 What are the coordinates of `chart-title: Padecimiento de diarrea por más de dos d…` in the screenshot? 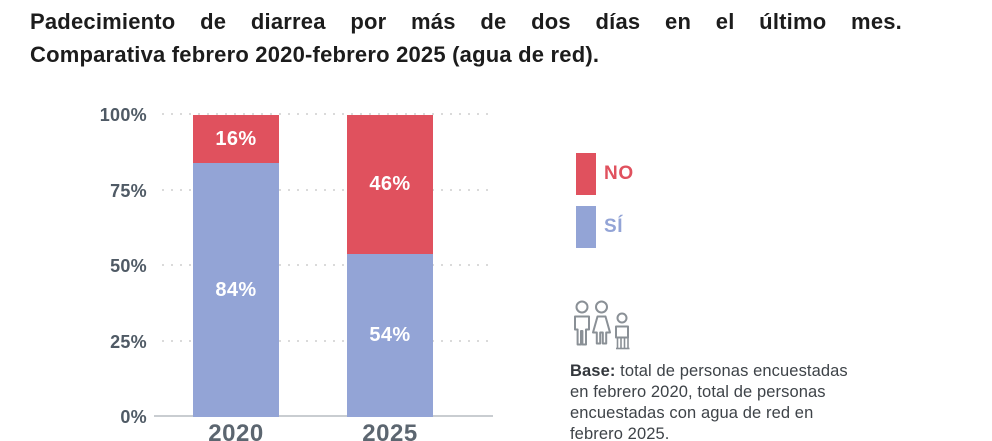 It's located at (466, 38).